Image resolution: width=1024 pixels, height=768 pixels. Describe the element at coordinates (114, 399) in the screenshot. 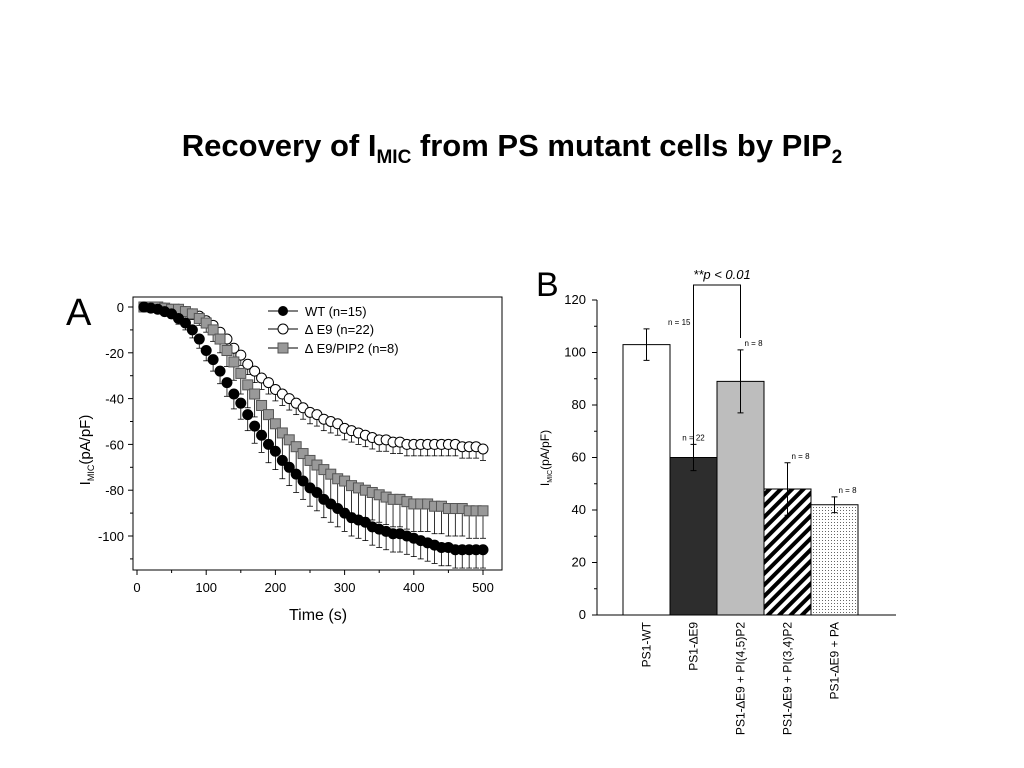

I see `y-tick-label: -40` at that location.